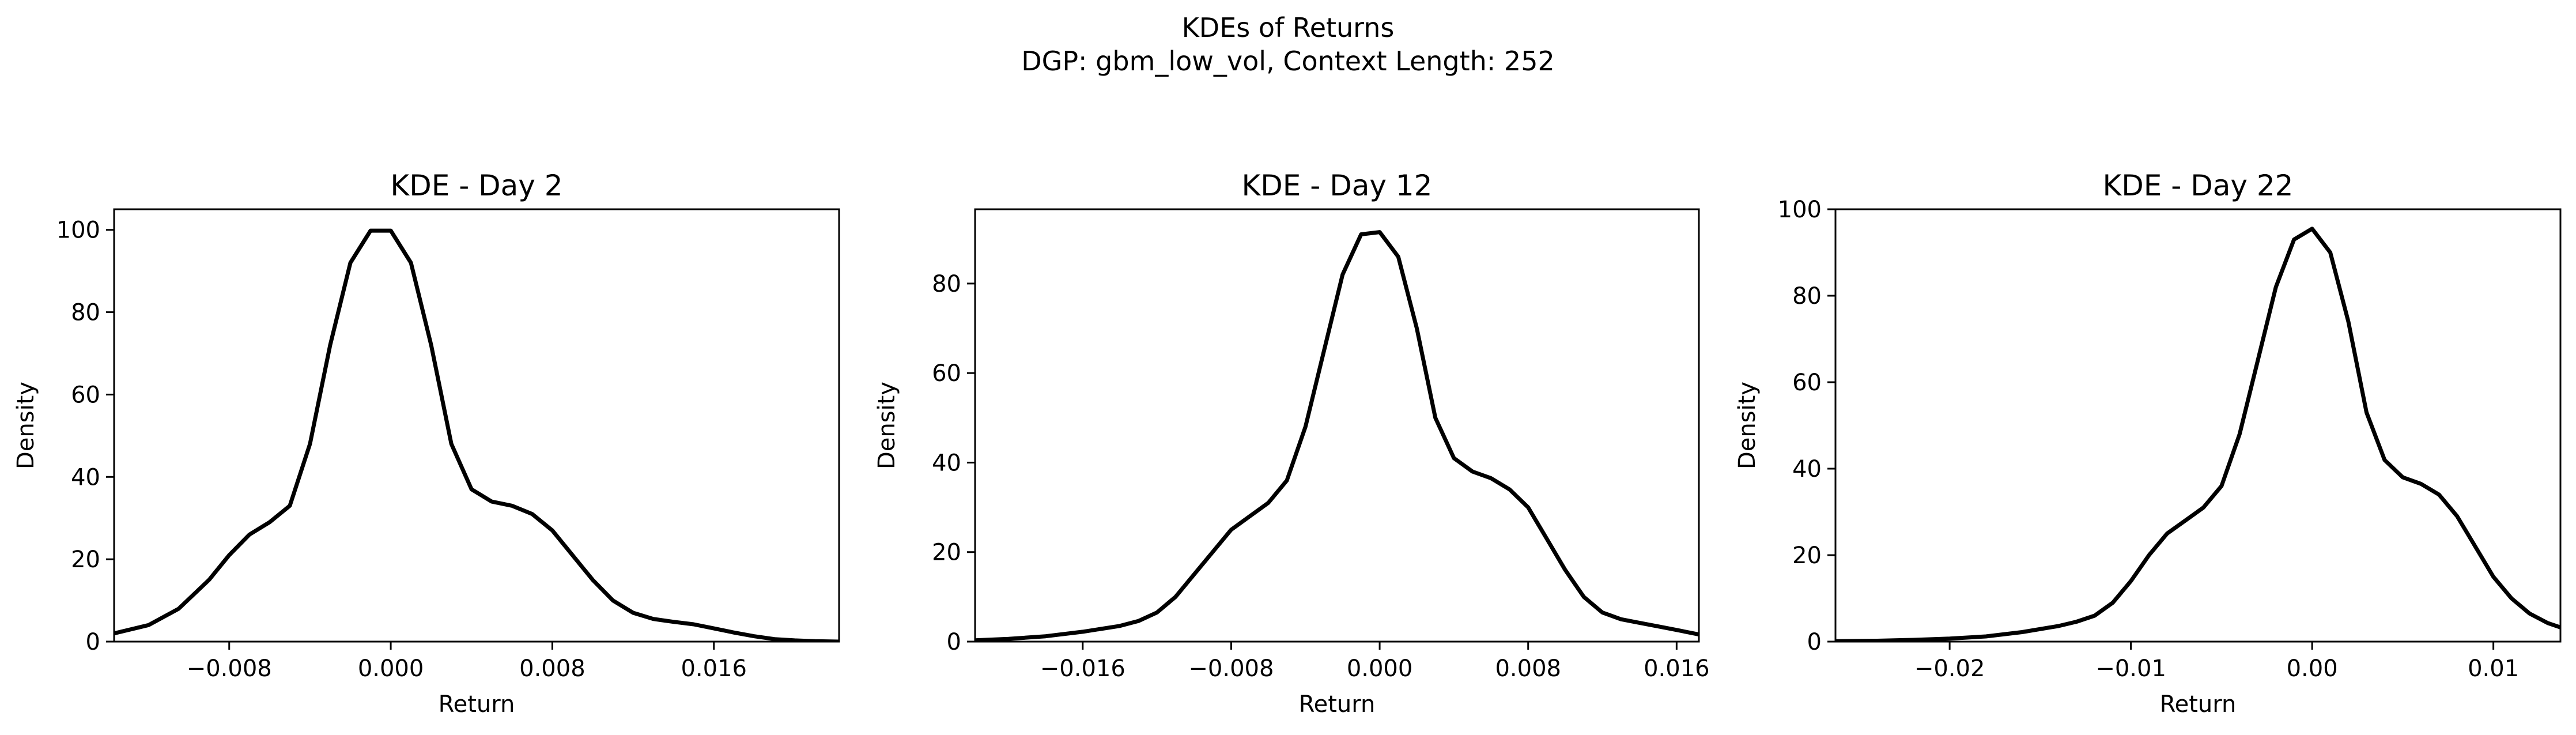  What do you see at coordinates (2493, 668) in the screenshot?
I see `x-tick-label: 0.01` at bounding box center [2493, 668].